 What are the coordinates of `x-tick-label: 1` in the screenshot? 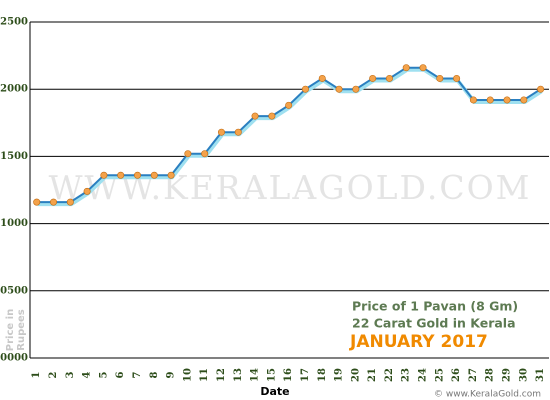 It's located at (36, 375).